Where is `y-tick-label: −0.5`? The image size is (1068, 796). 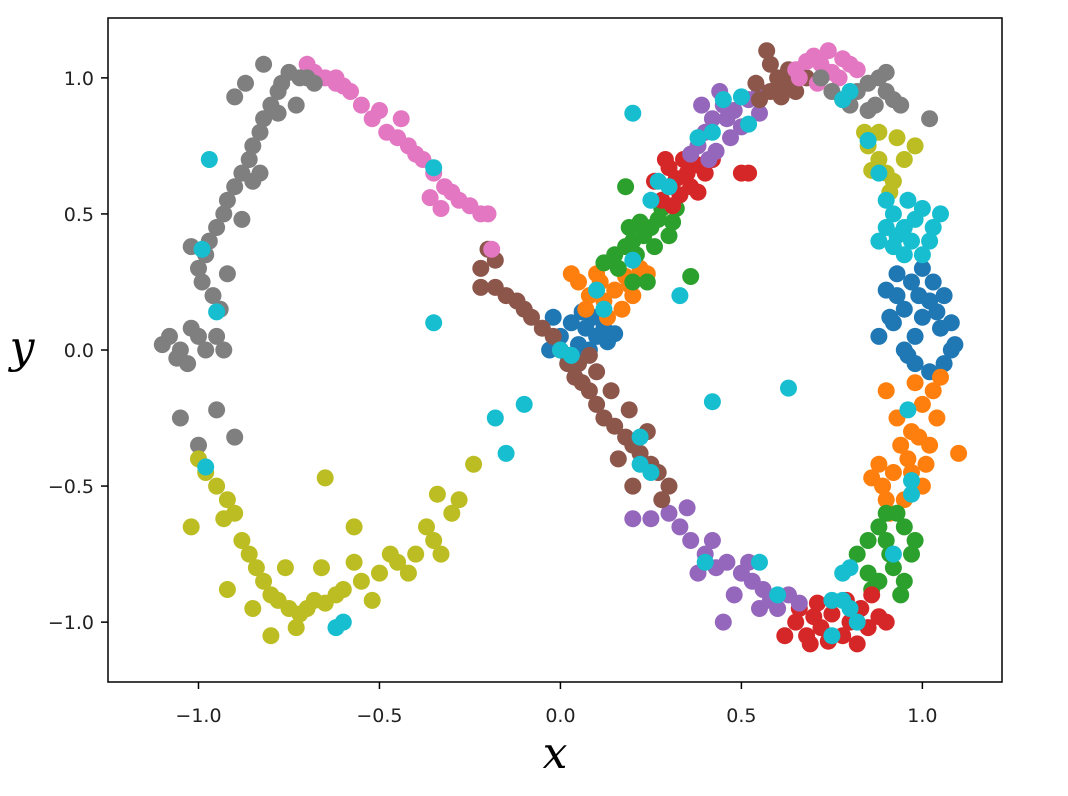 y-tick-label: −0.5 is located at coordinates (71, 487).